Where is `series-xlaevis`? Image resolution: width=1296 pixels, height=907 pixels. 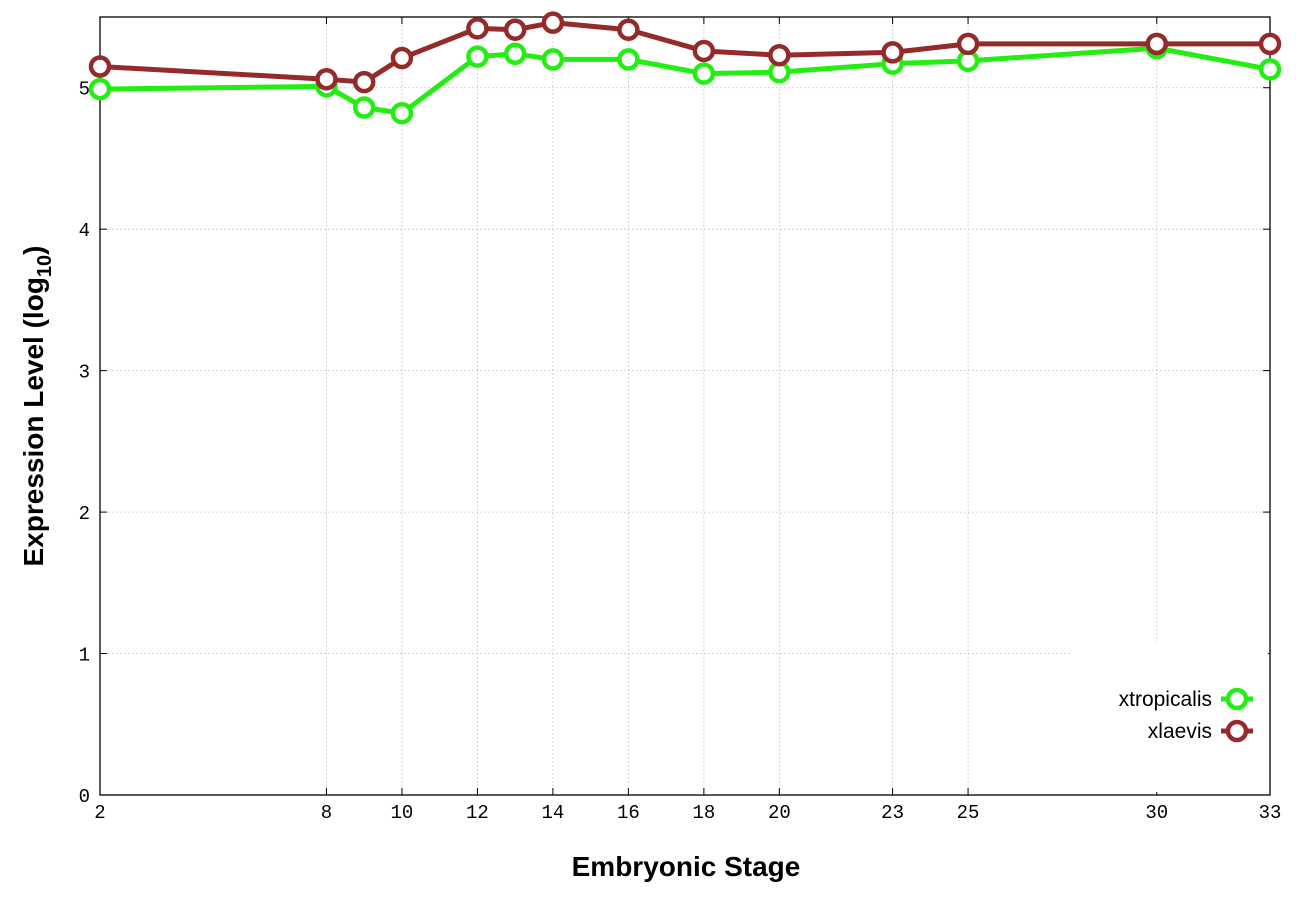 series-xlaevis is located at coordinates (685, 52).